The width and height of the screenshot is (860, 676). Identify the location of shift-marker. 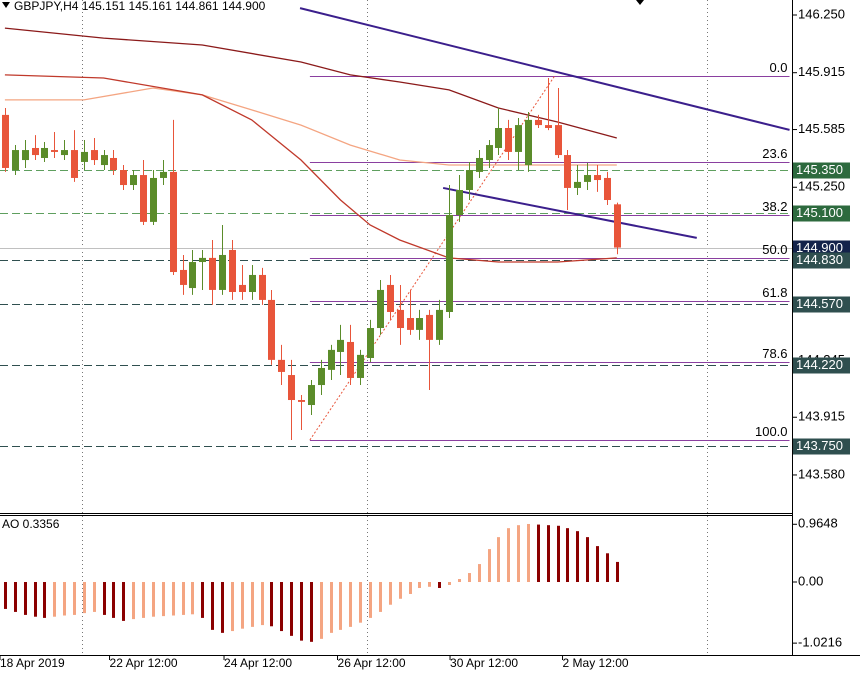
(640, 2).